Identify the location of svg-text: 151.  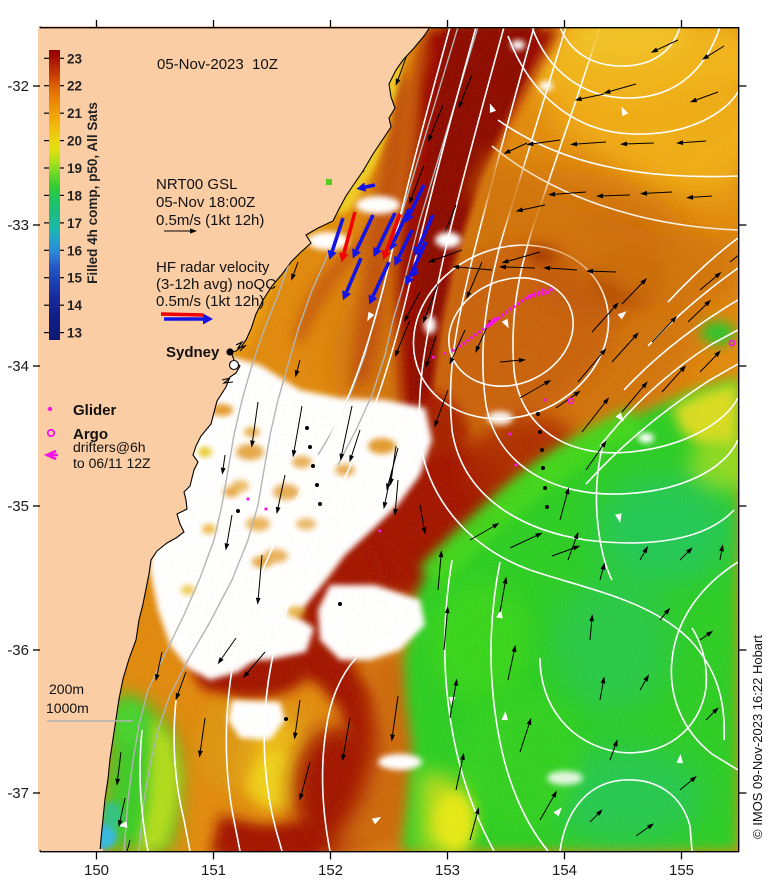
(213, 870).